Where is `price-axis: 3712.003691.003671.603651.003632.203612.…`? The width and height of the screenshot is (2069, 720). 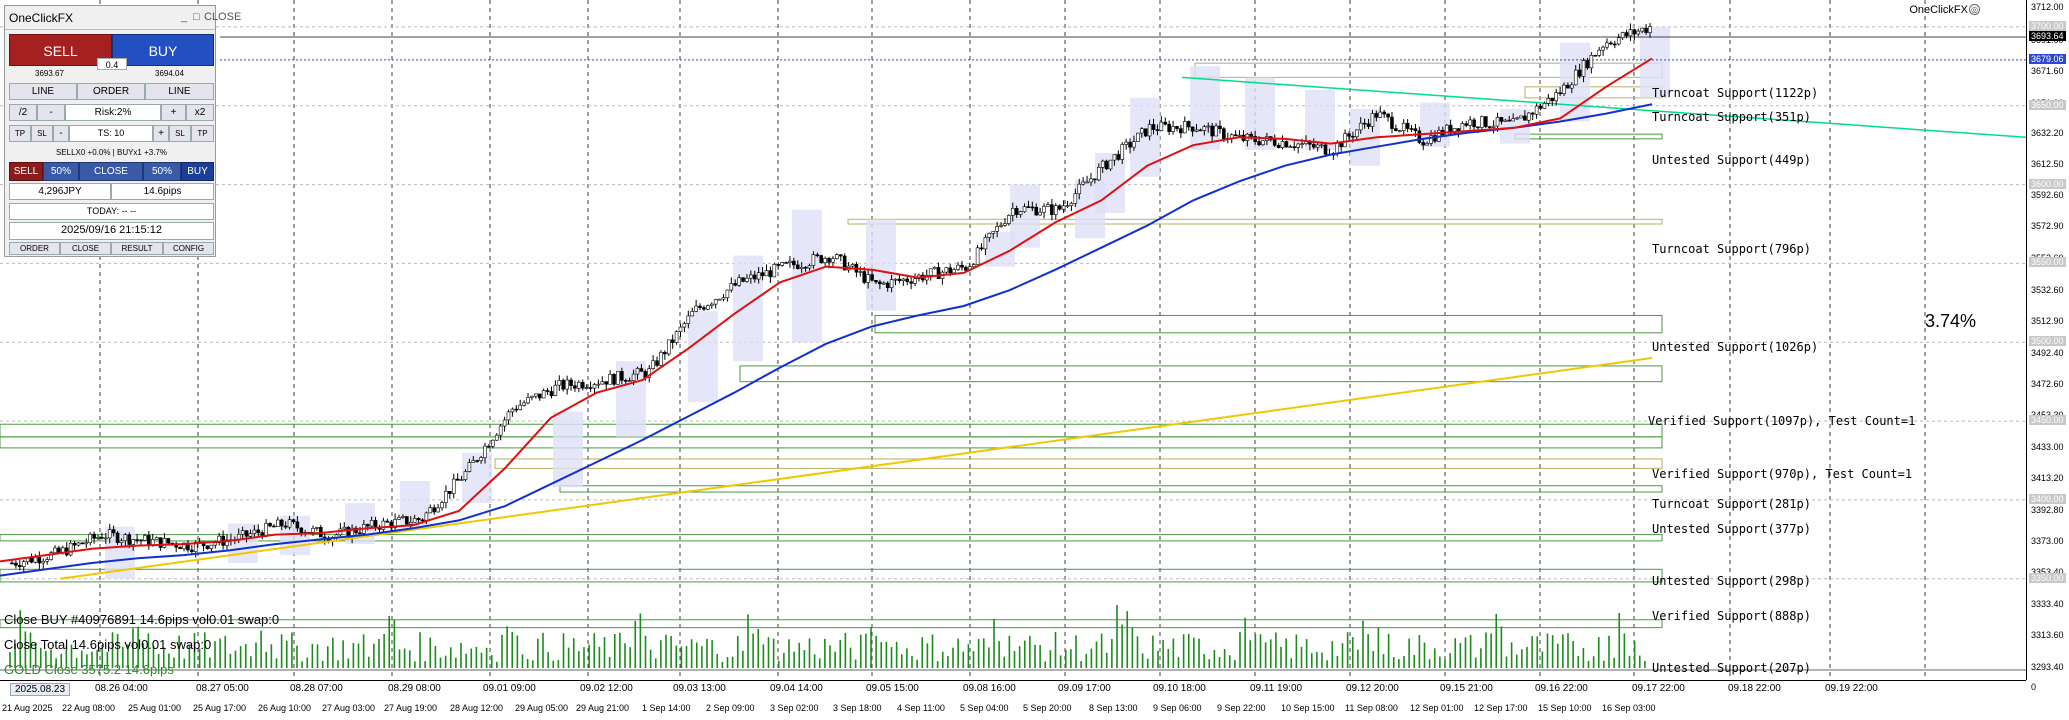 price-axis: 3712.003691.003671.603651.003632.203612.… is located at coordinates (2047, 346).